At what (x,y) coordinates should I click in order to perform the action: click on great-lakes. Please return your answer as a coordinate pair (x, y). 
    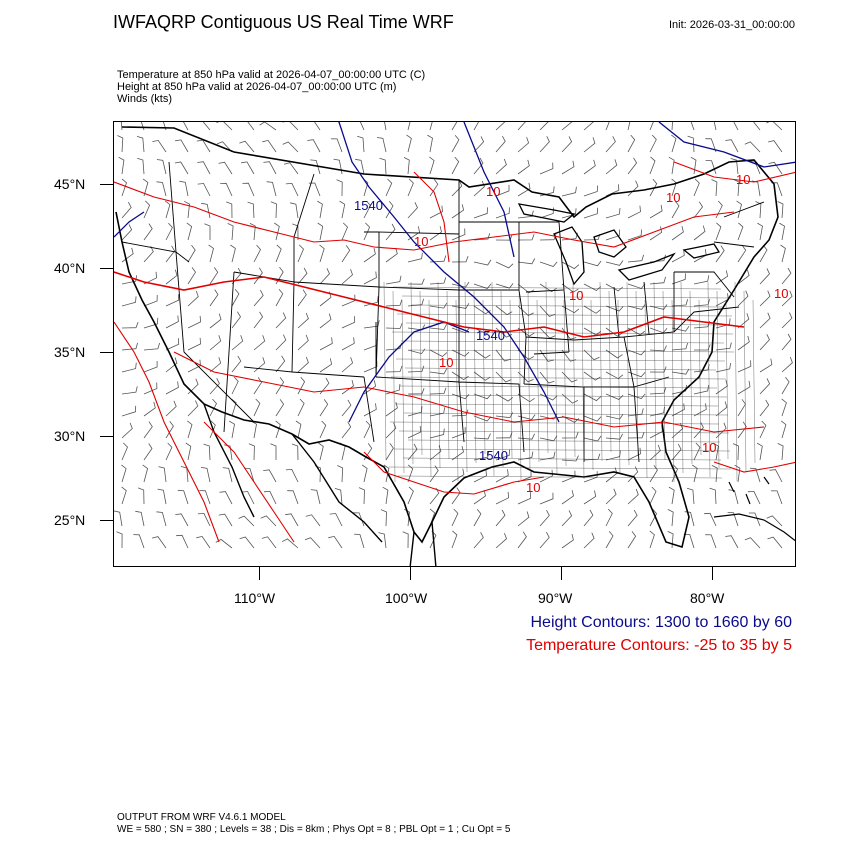
    Looking at the image, I should click on (619, 244).